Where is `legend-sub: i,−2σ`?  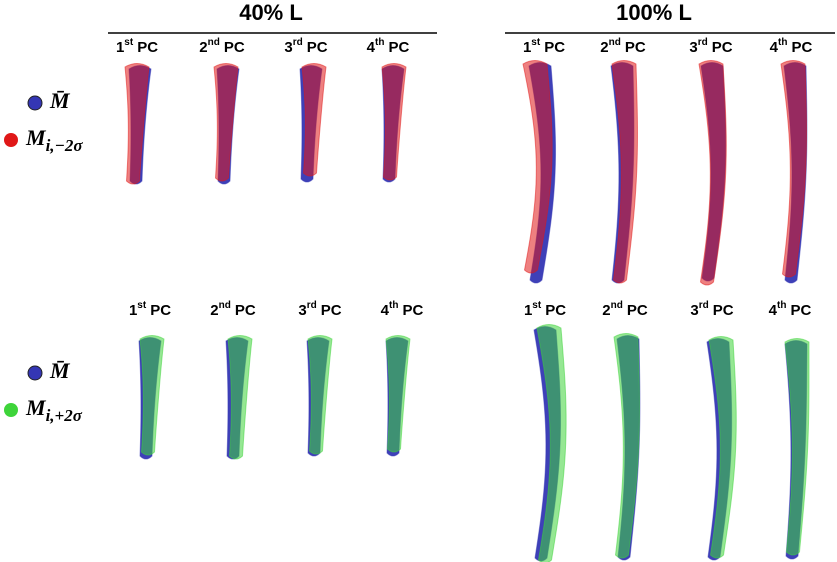
legend-sub: i,−2σ is located at coordinates (65, 145).